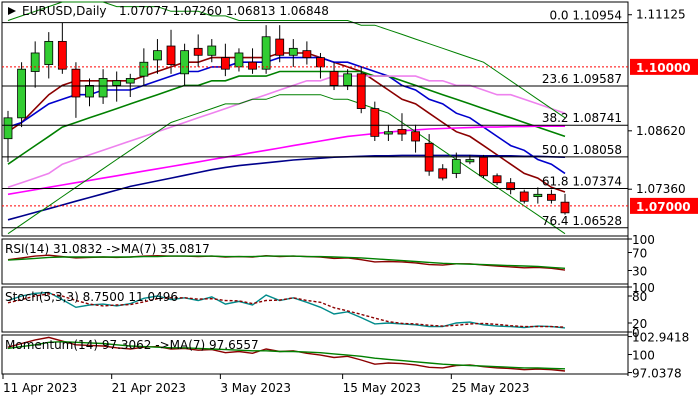  What do you see at coordinates (660, 338) in the screenshot?
I see `indicator-tick-label-2-0: 102.9418` at bounding box center [660, 338].